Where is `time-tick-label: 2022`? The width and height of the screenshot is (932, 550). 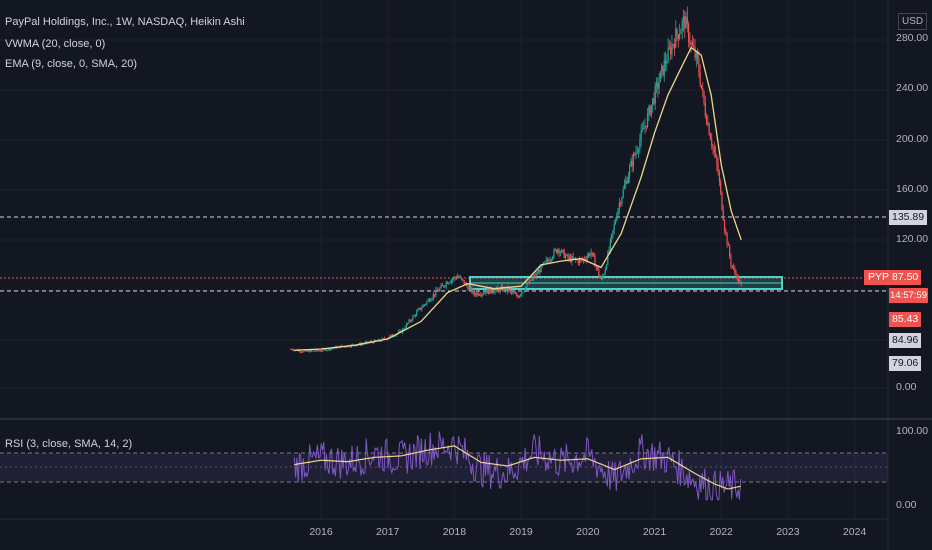
time-tick-label: 2022 is located at coordinates (722, 532).